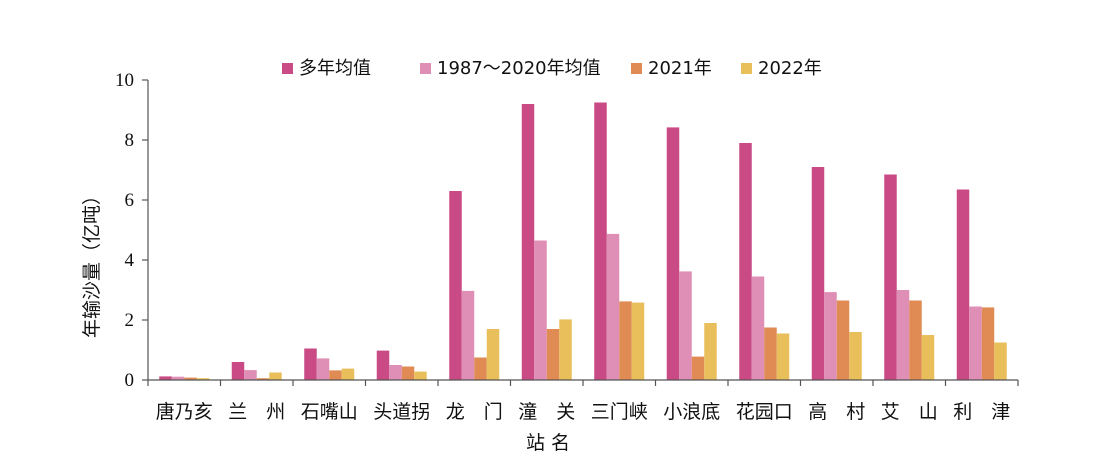 This screenshot has width=1108, height=462. What do you see at coordinates (764, 412) in the screenshot?
I see `x-category-label: 花园口` at bounding box center [764, 412].